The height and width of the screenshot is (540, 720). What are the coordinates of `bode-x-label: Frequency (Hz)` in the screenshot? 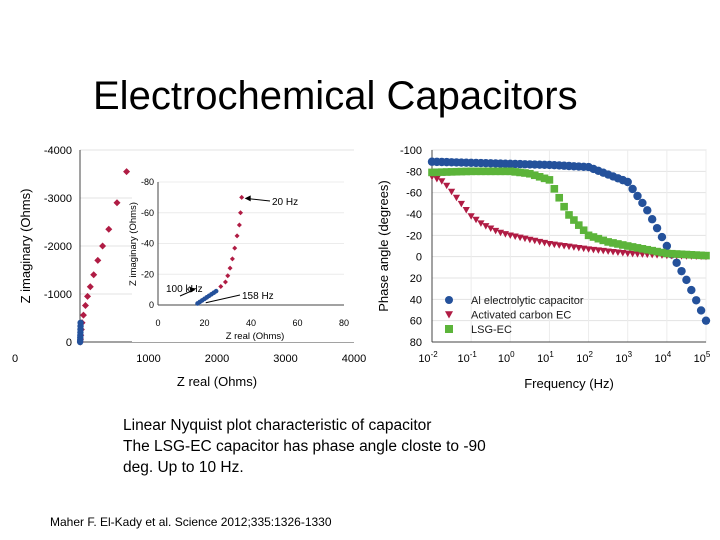 It's located at (569, 383).